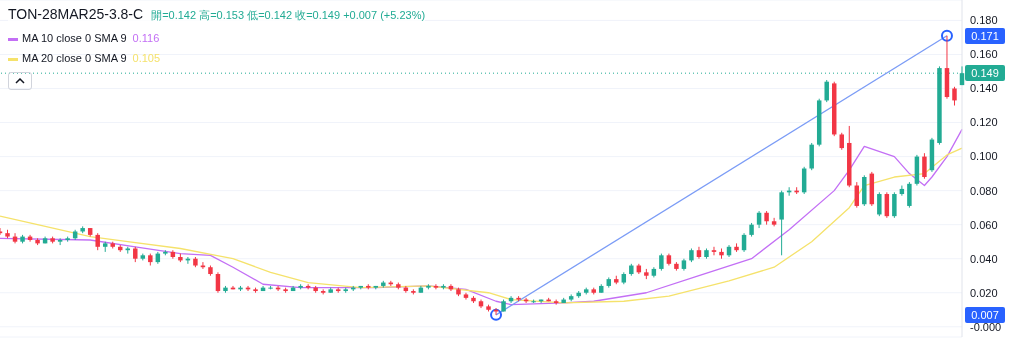  What do you see at coordinates (986, 326) in the screenshot?
I see `y-tick-label: -0.000` at bounding box center [986, 326].